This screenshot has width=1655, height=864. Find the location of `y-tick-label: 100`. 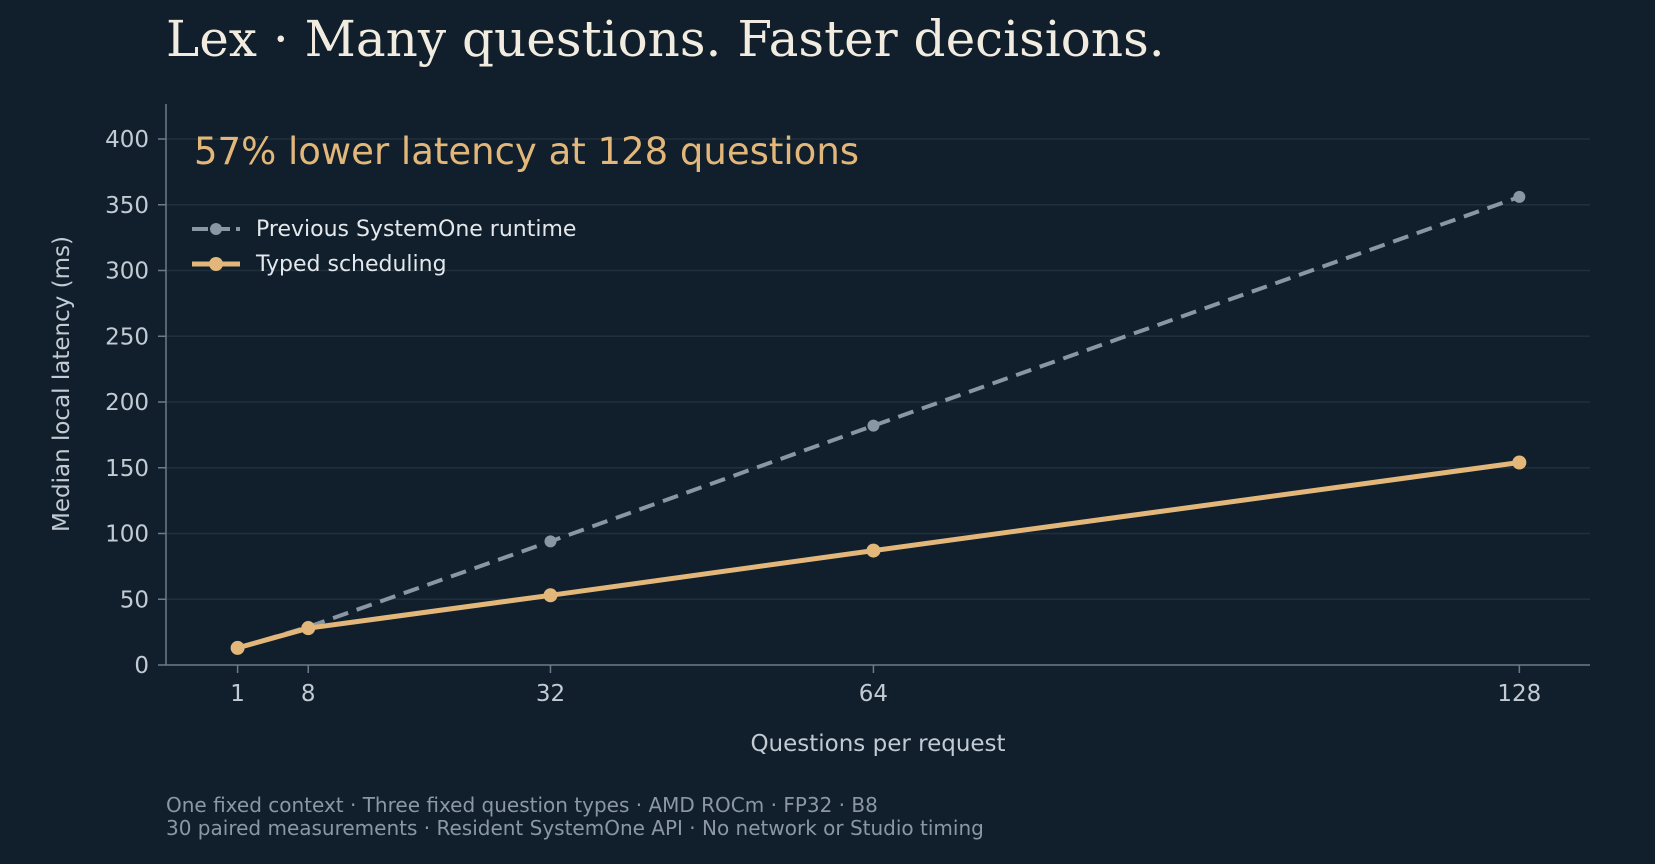

y-tick-label: 100 is located at coordinates (127, 535).